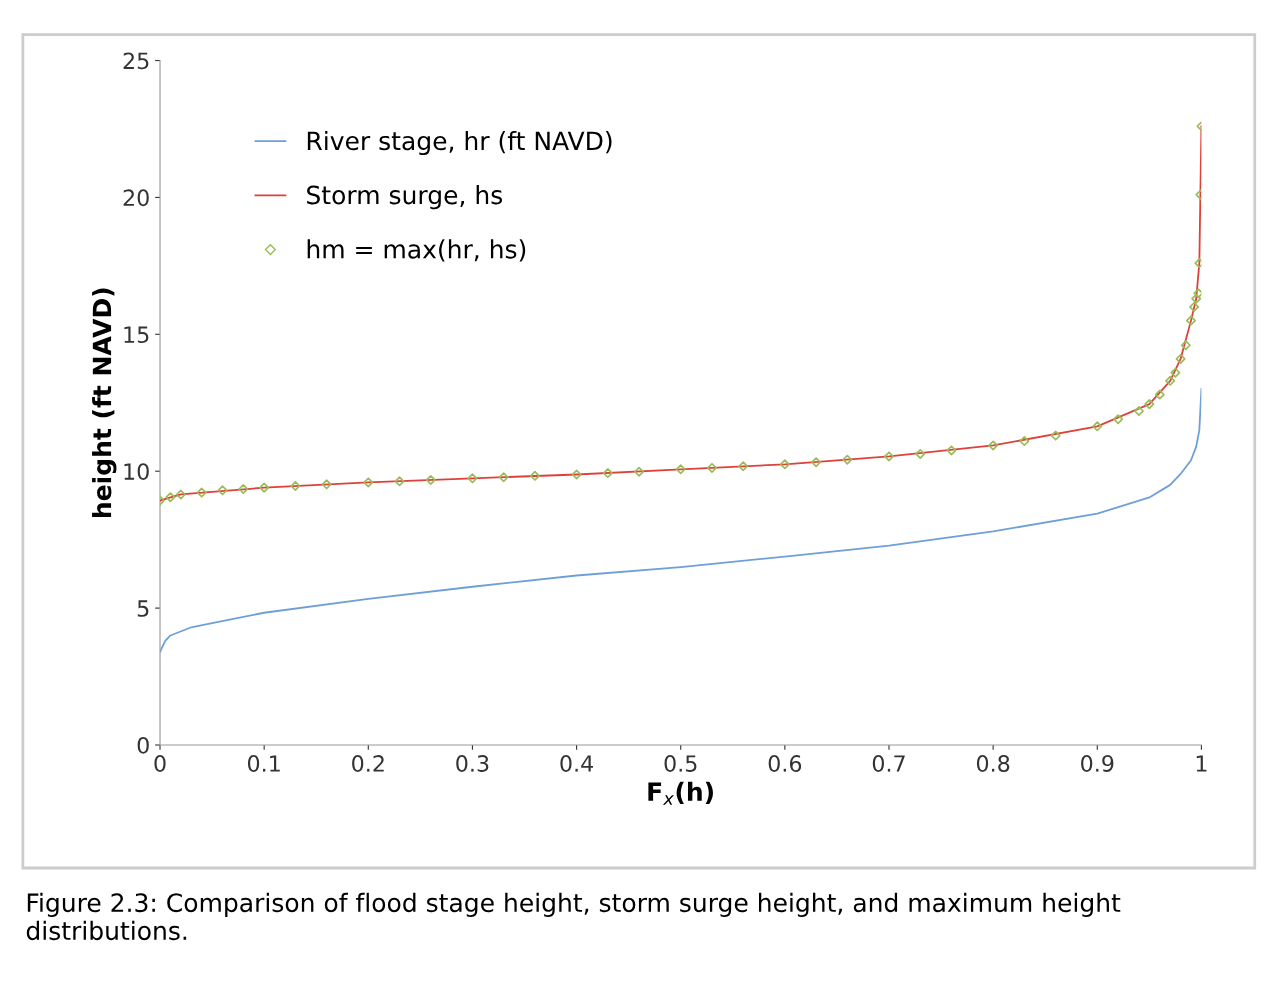  What do you see at coordinates (1097, 763) in the screenshot?
I see `x-tick-label: 0.9` at bounding box center [1097, 763].